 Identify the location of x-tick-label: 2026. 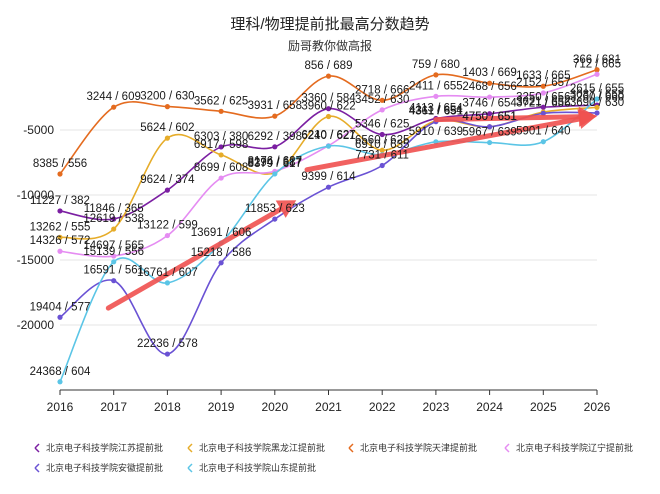
(597, 407).